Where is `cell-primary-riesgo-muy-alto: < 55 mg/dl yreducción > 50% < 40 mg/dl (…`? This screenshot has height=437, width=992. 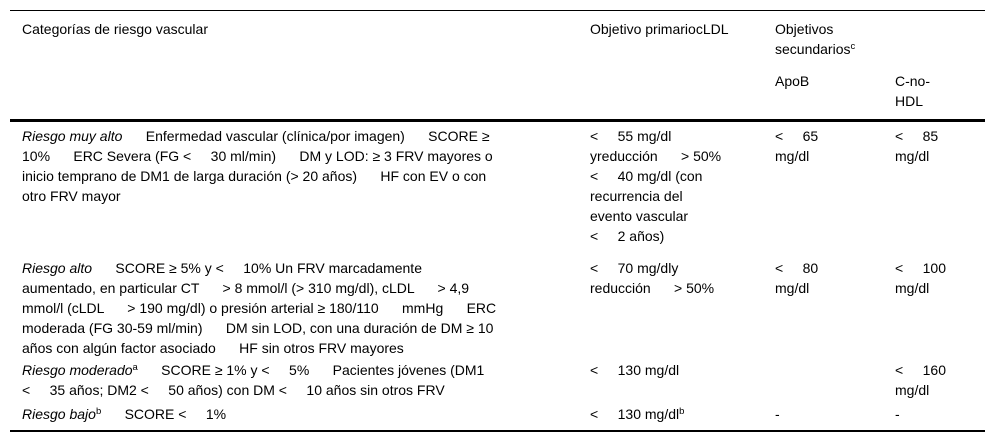 cell-primary-riesgo-muy-alto: < 55 mg/dl yreducción > 50% < 40 mg/dl (… is located at coordinates (656, 186).